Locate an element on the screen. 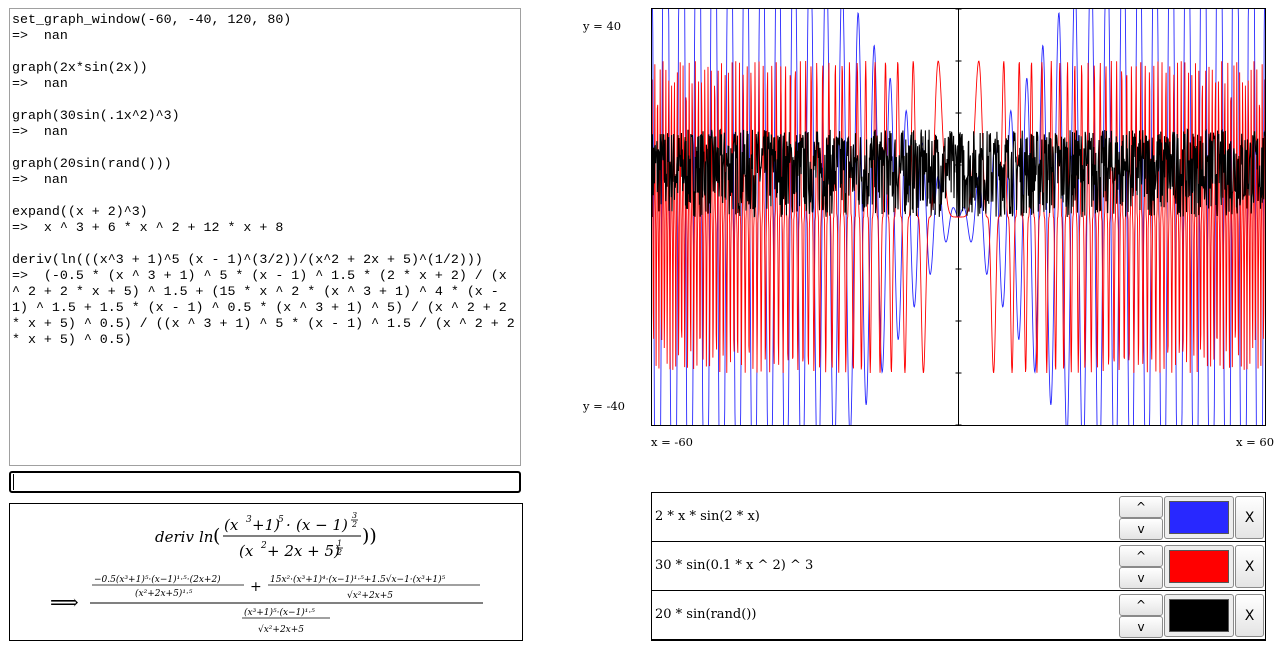 The image size is (1275, 645). function-row: 20 * sin(rand()) ^ v X is located at coordinates (958, 615).